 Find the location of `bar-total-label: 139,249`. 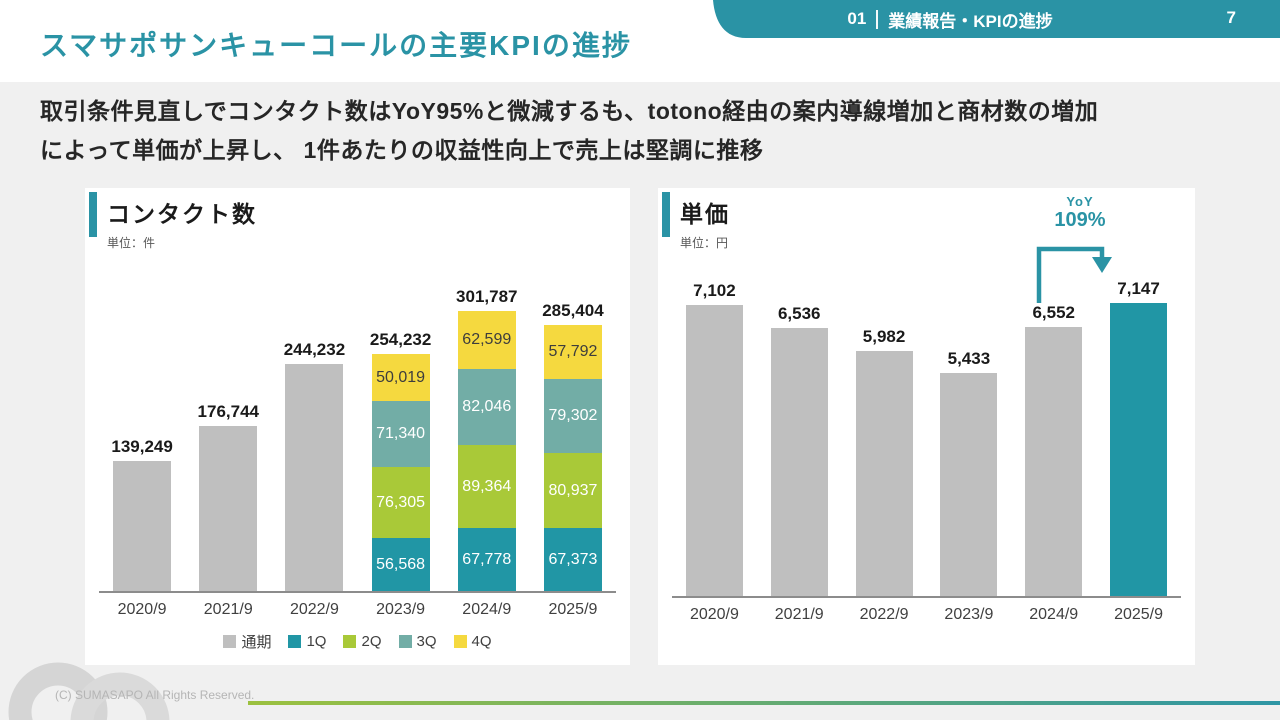

bar-total-label: 139,249 is located at coordinates (142, 446).